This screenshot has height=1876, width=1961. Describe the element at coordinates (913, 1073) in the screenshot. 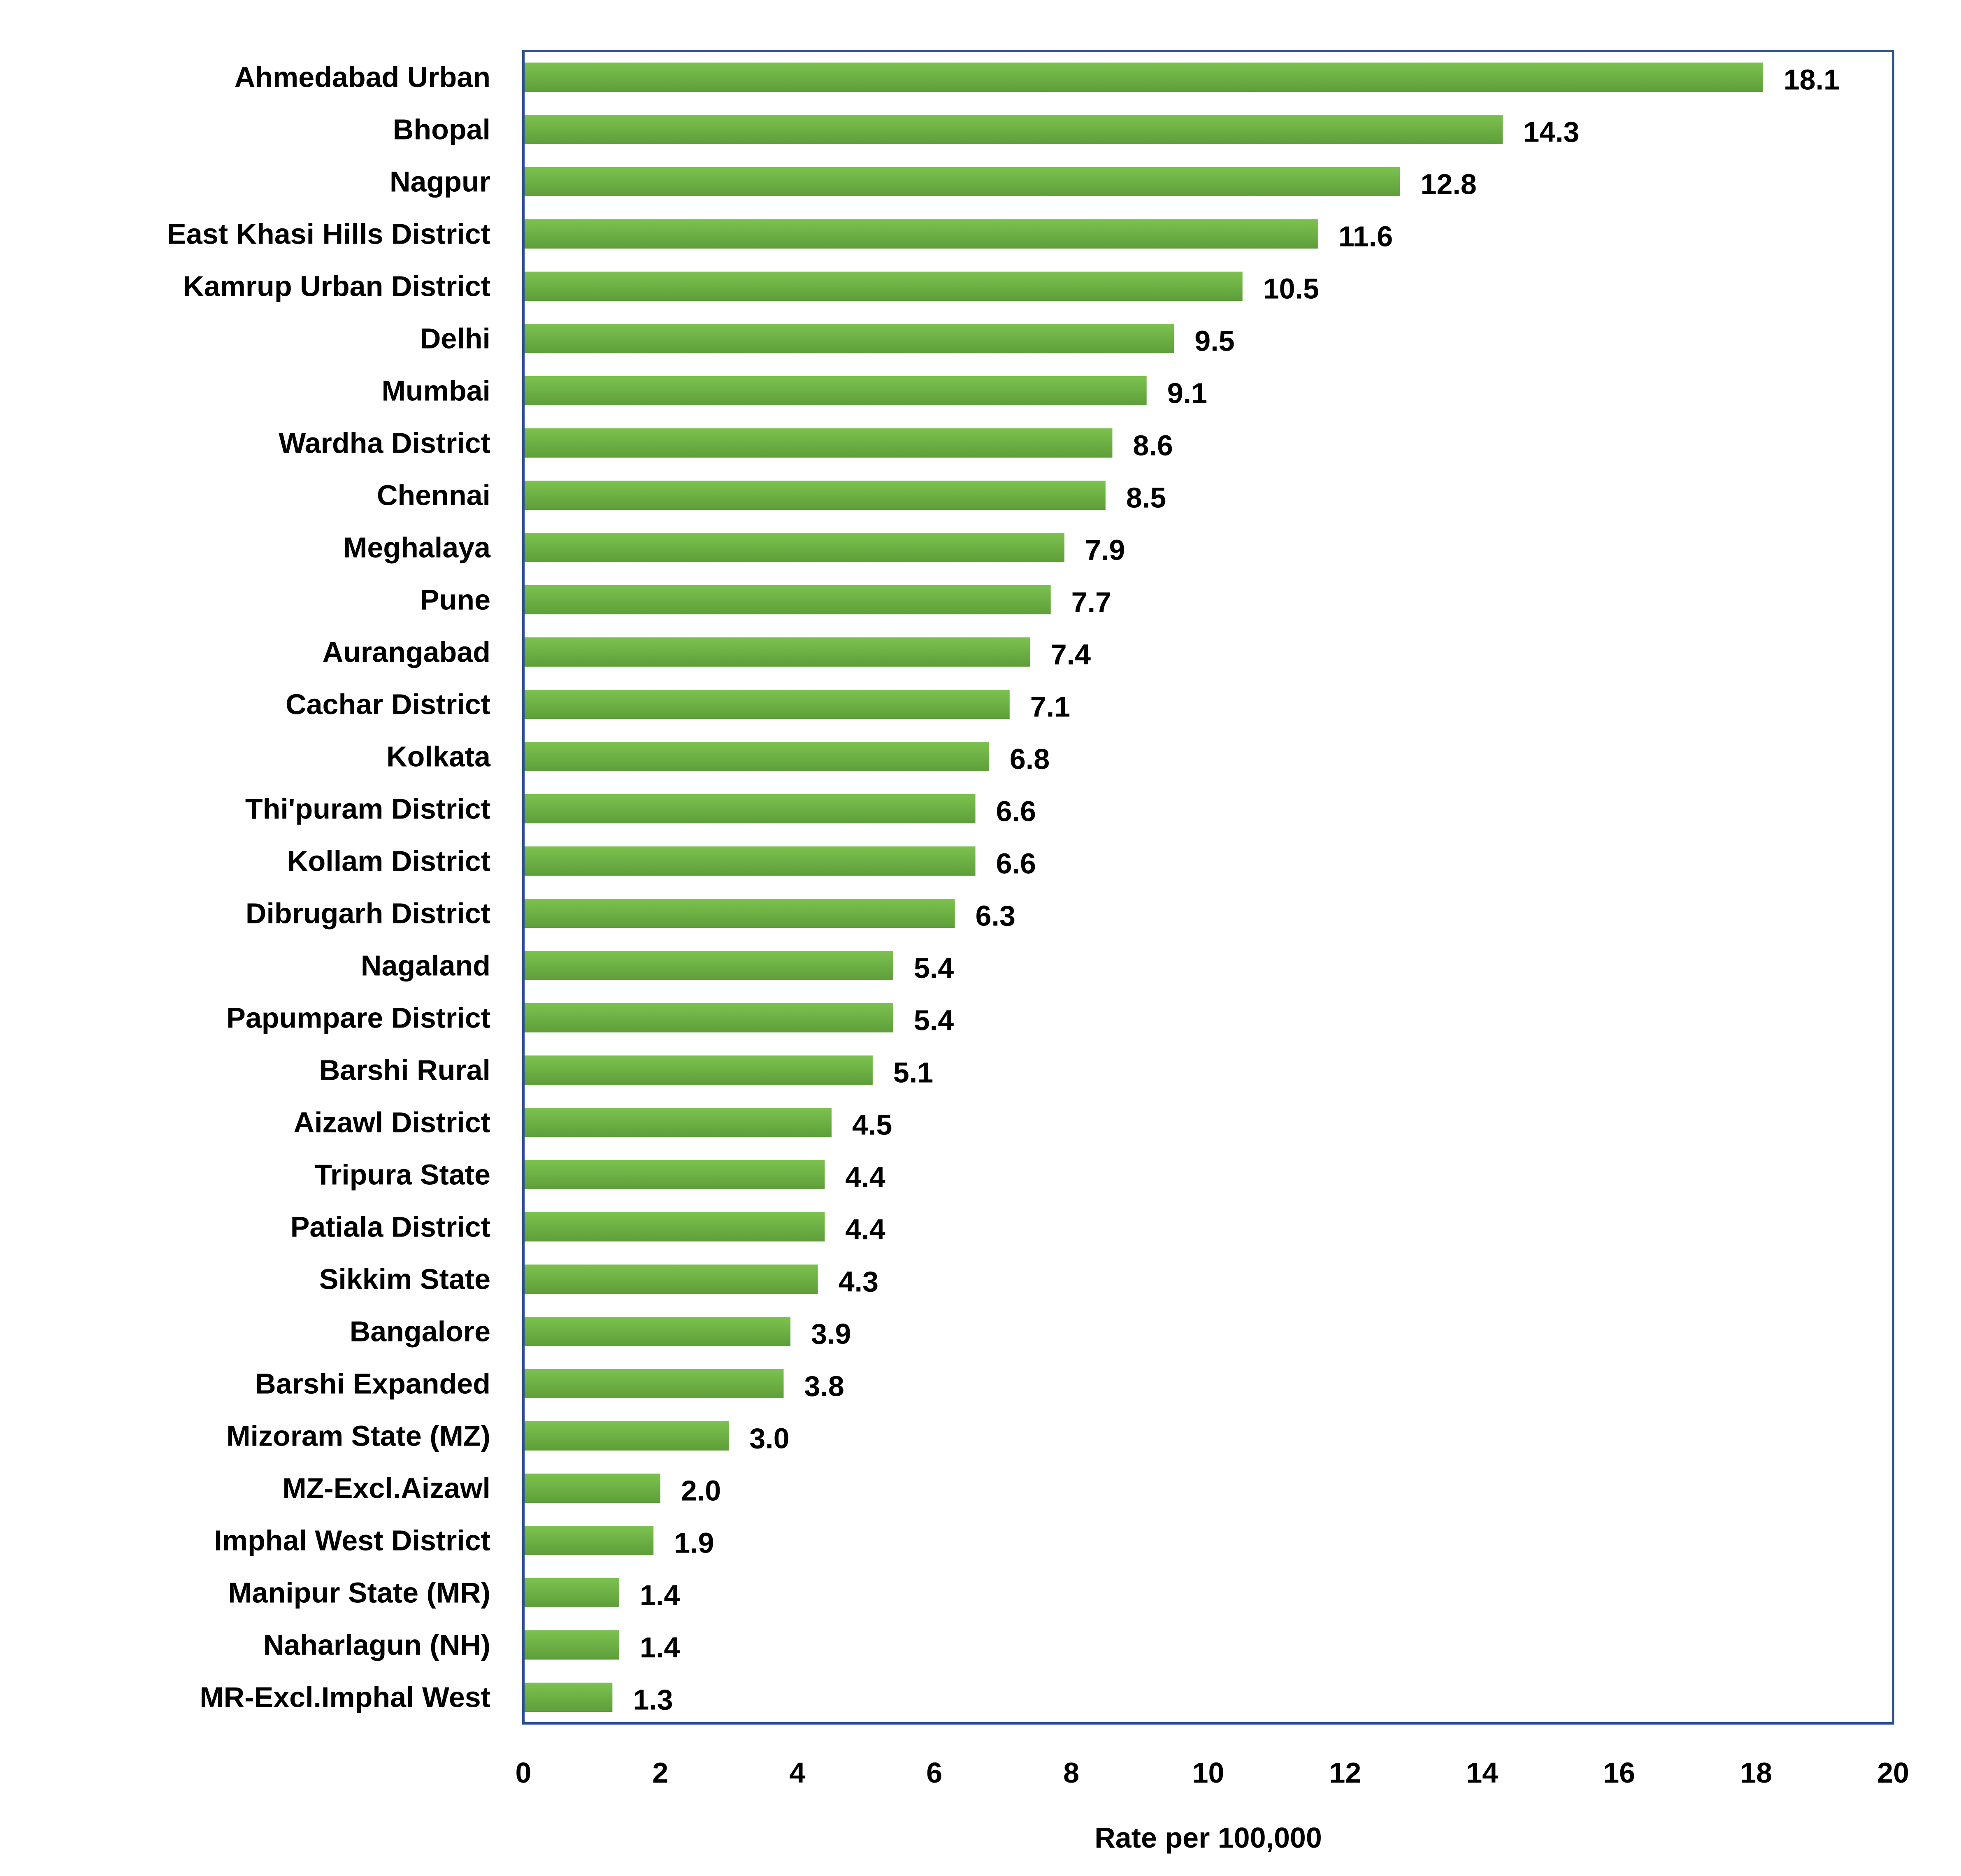

I see `value-label: 5.1` at that location.